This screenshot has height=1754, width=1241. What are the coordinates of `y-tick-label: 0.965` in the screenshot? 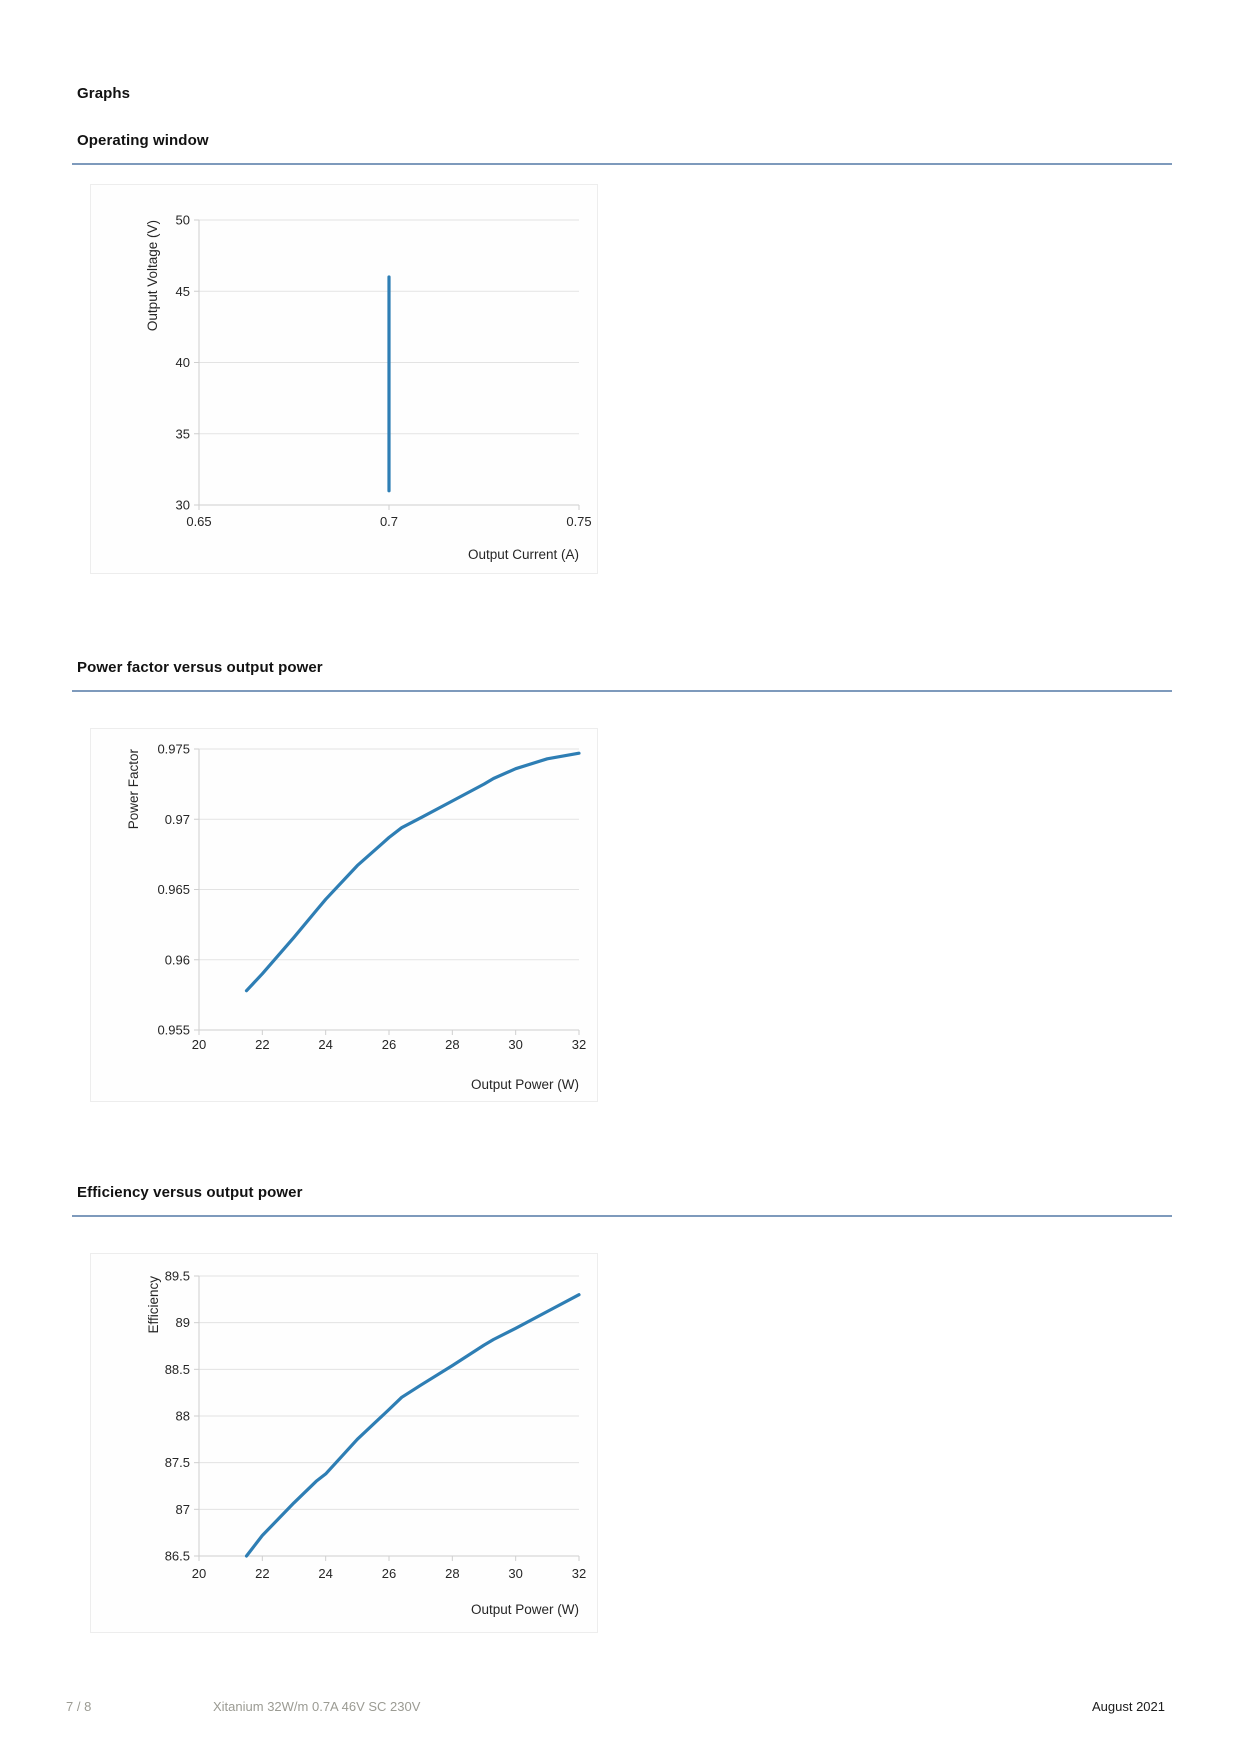 It's located at (173, 889).